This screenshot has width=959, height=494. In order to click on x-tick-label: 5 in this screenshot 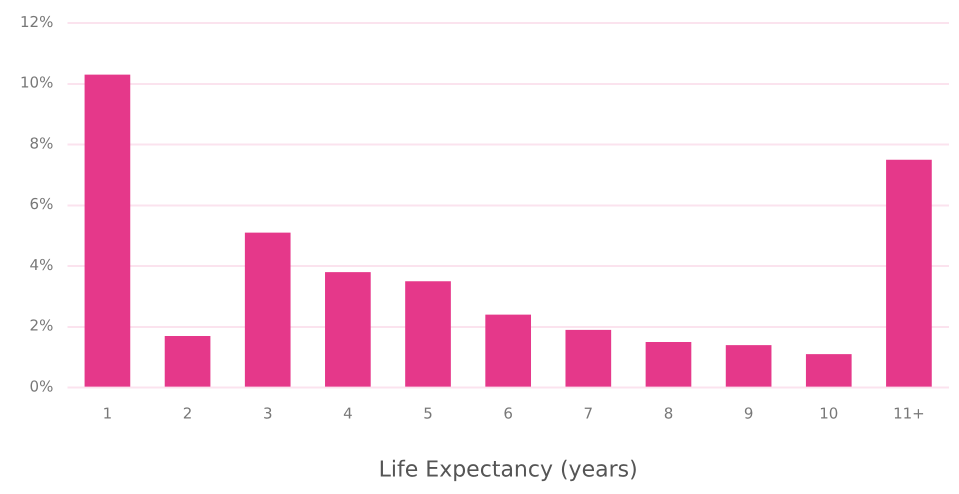, I will do `click(428, 413)`.